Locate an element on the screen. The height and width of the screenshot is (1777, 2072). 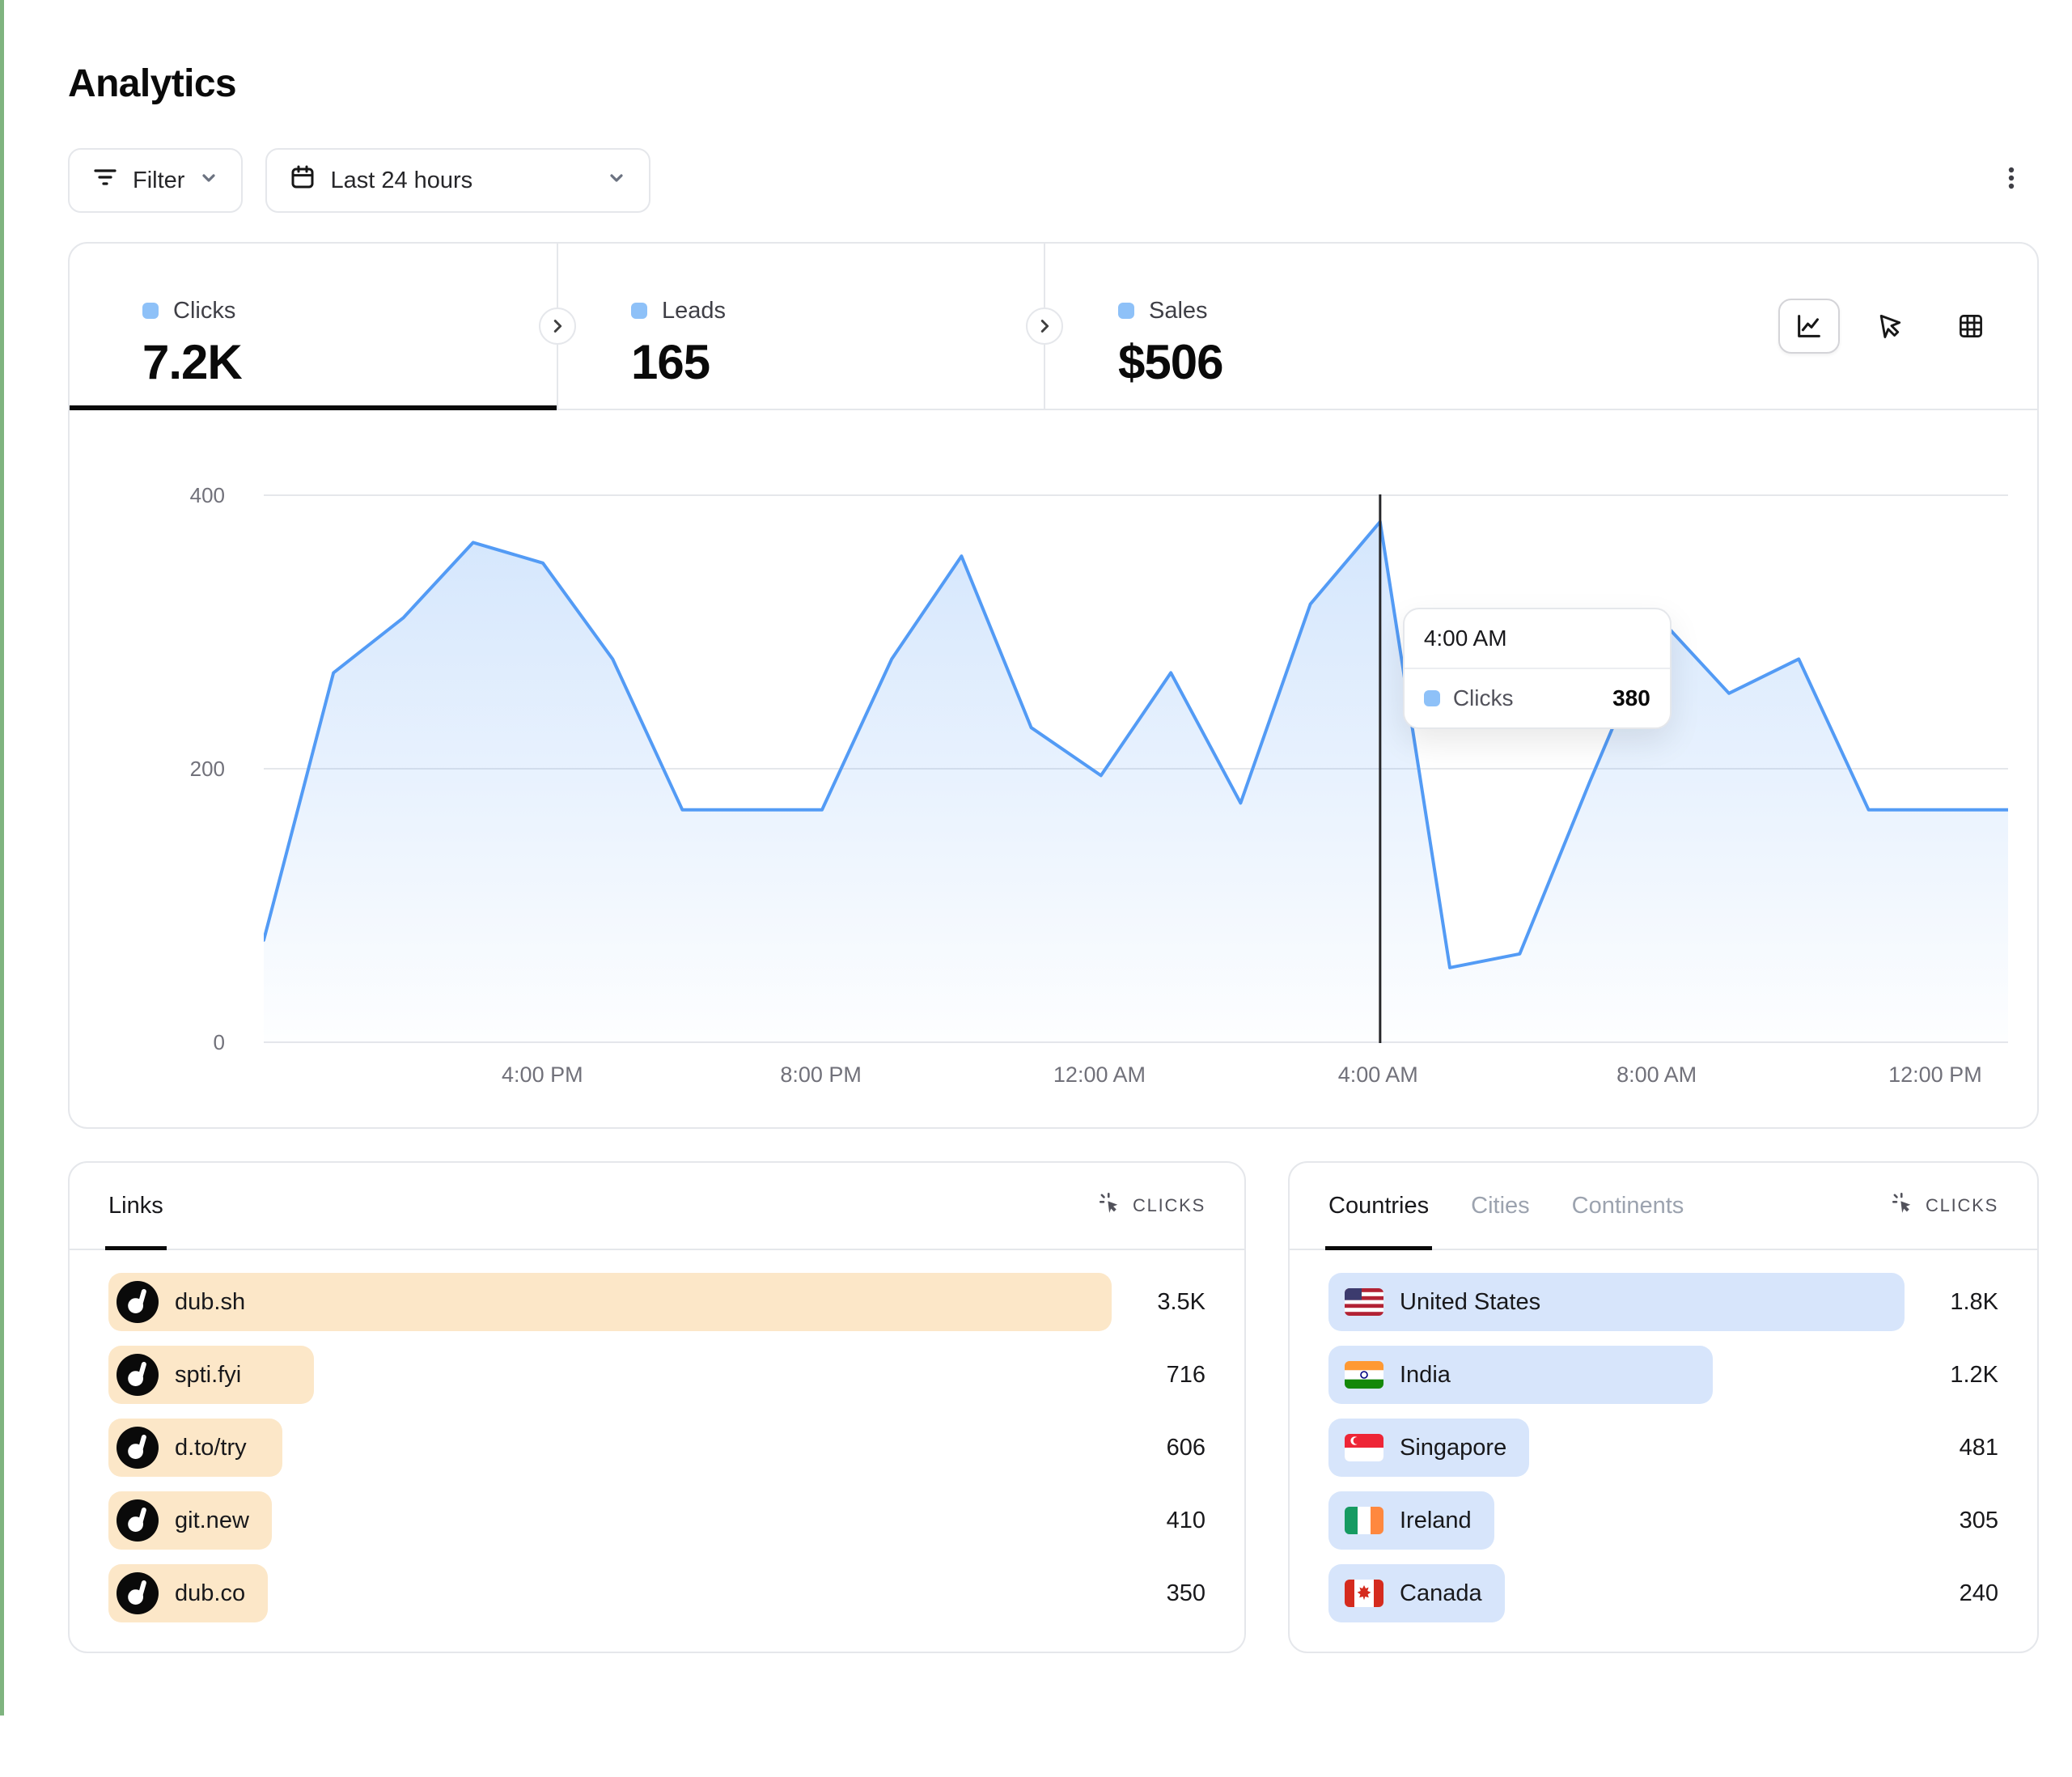
y-axis-label: 400 is located at coordinates (147, 496).